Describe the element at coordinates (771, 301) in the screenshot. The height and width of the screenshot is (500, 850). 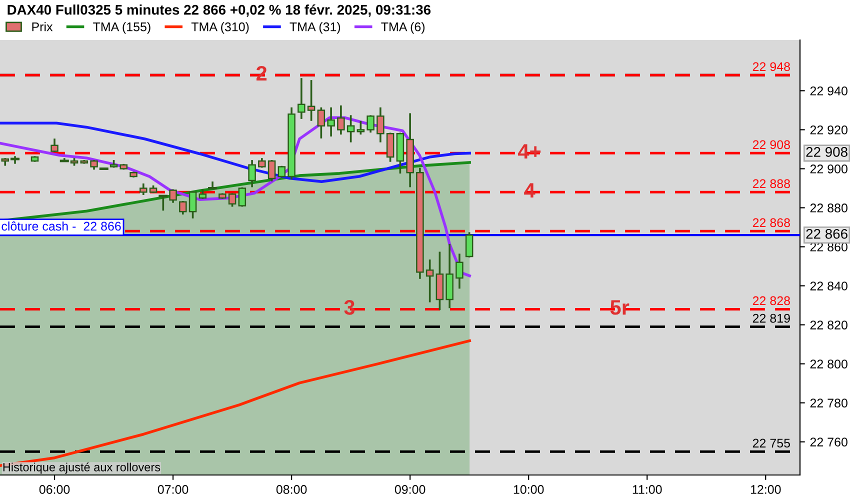
I see `ref-line-label: 22 828` at that location.